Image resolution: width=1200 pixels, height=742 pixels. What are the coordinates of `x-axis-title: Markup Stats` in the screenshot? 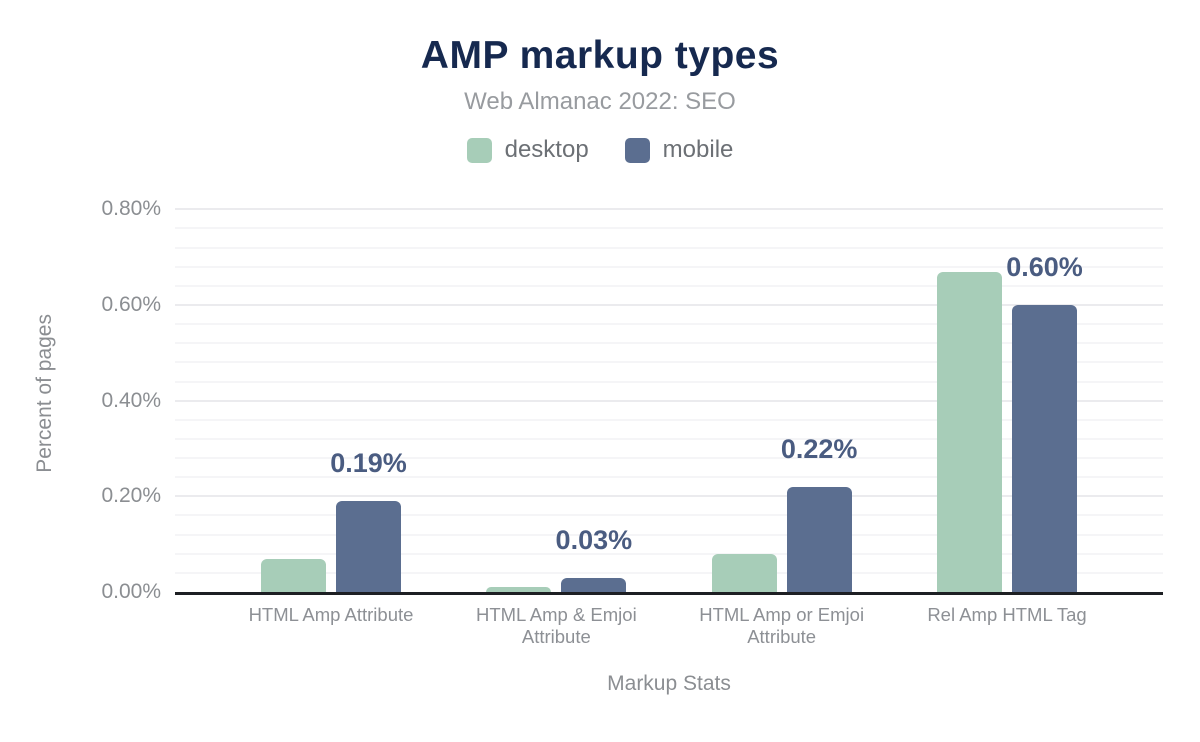 It's located at (669, 683).